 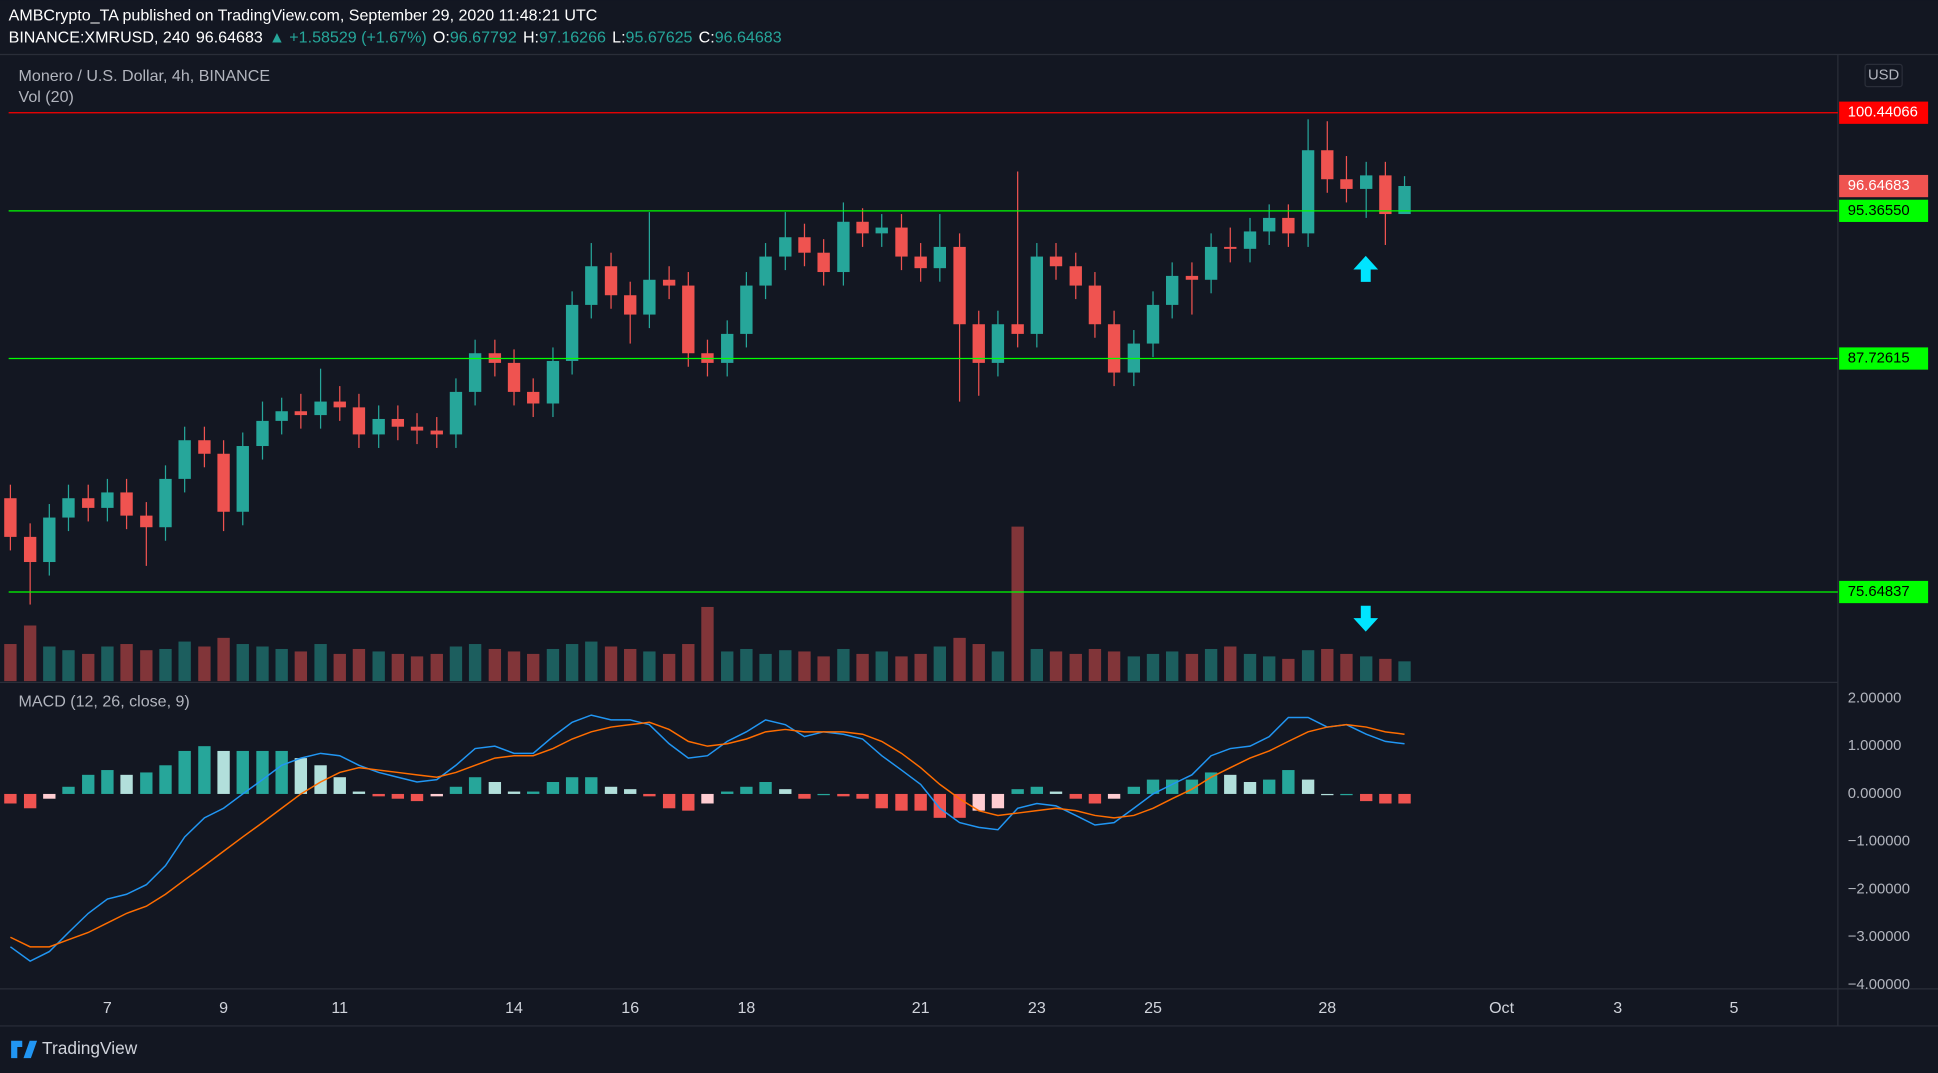 What do you see at coordinates (339, 1008) in the screenshot?
I see `x-tick-label: 11` at bounding box center [339, 1008].